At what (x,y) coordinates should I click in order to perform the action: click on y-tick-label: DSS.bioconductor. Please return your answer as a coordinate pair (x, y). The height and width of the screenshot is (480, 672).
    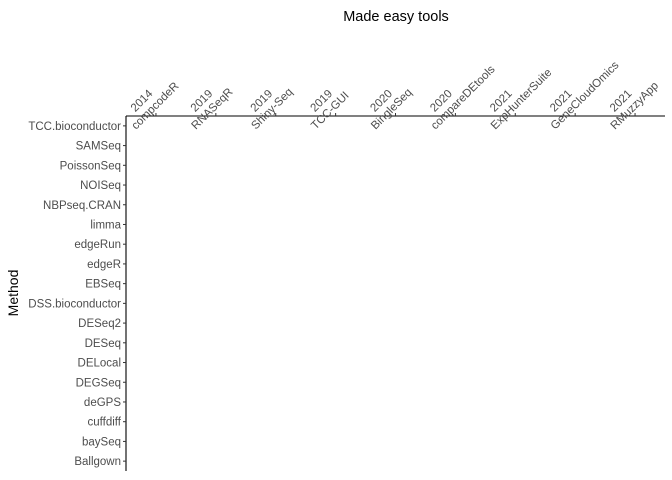
    Looking at the image, I should click on (74, 304).